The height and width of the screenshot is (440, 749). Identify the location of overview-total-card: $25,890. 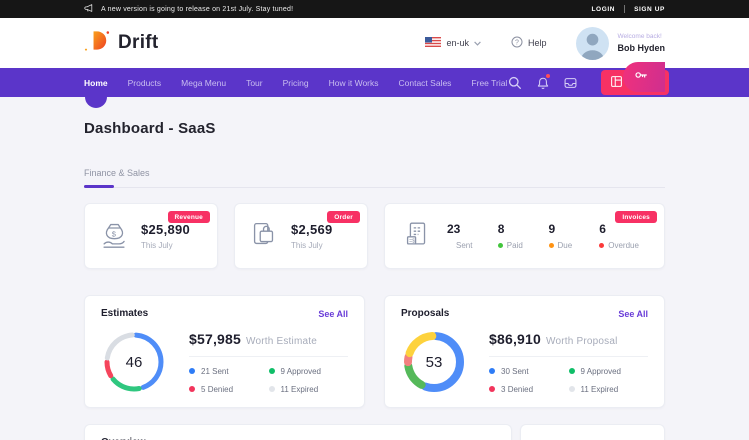
(592, 432).